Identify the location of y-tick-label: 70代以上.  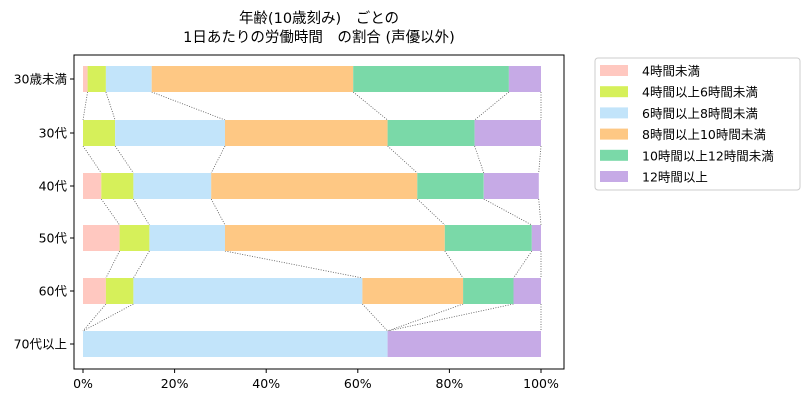
(40, 344).